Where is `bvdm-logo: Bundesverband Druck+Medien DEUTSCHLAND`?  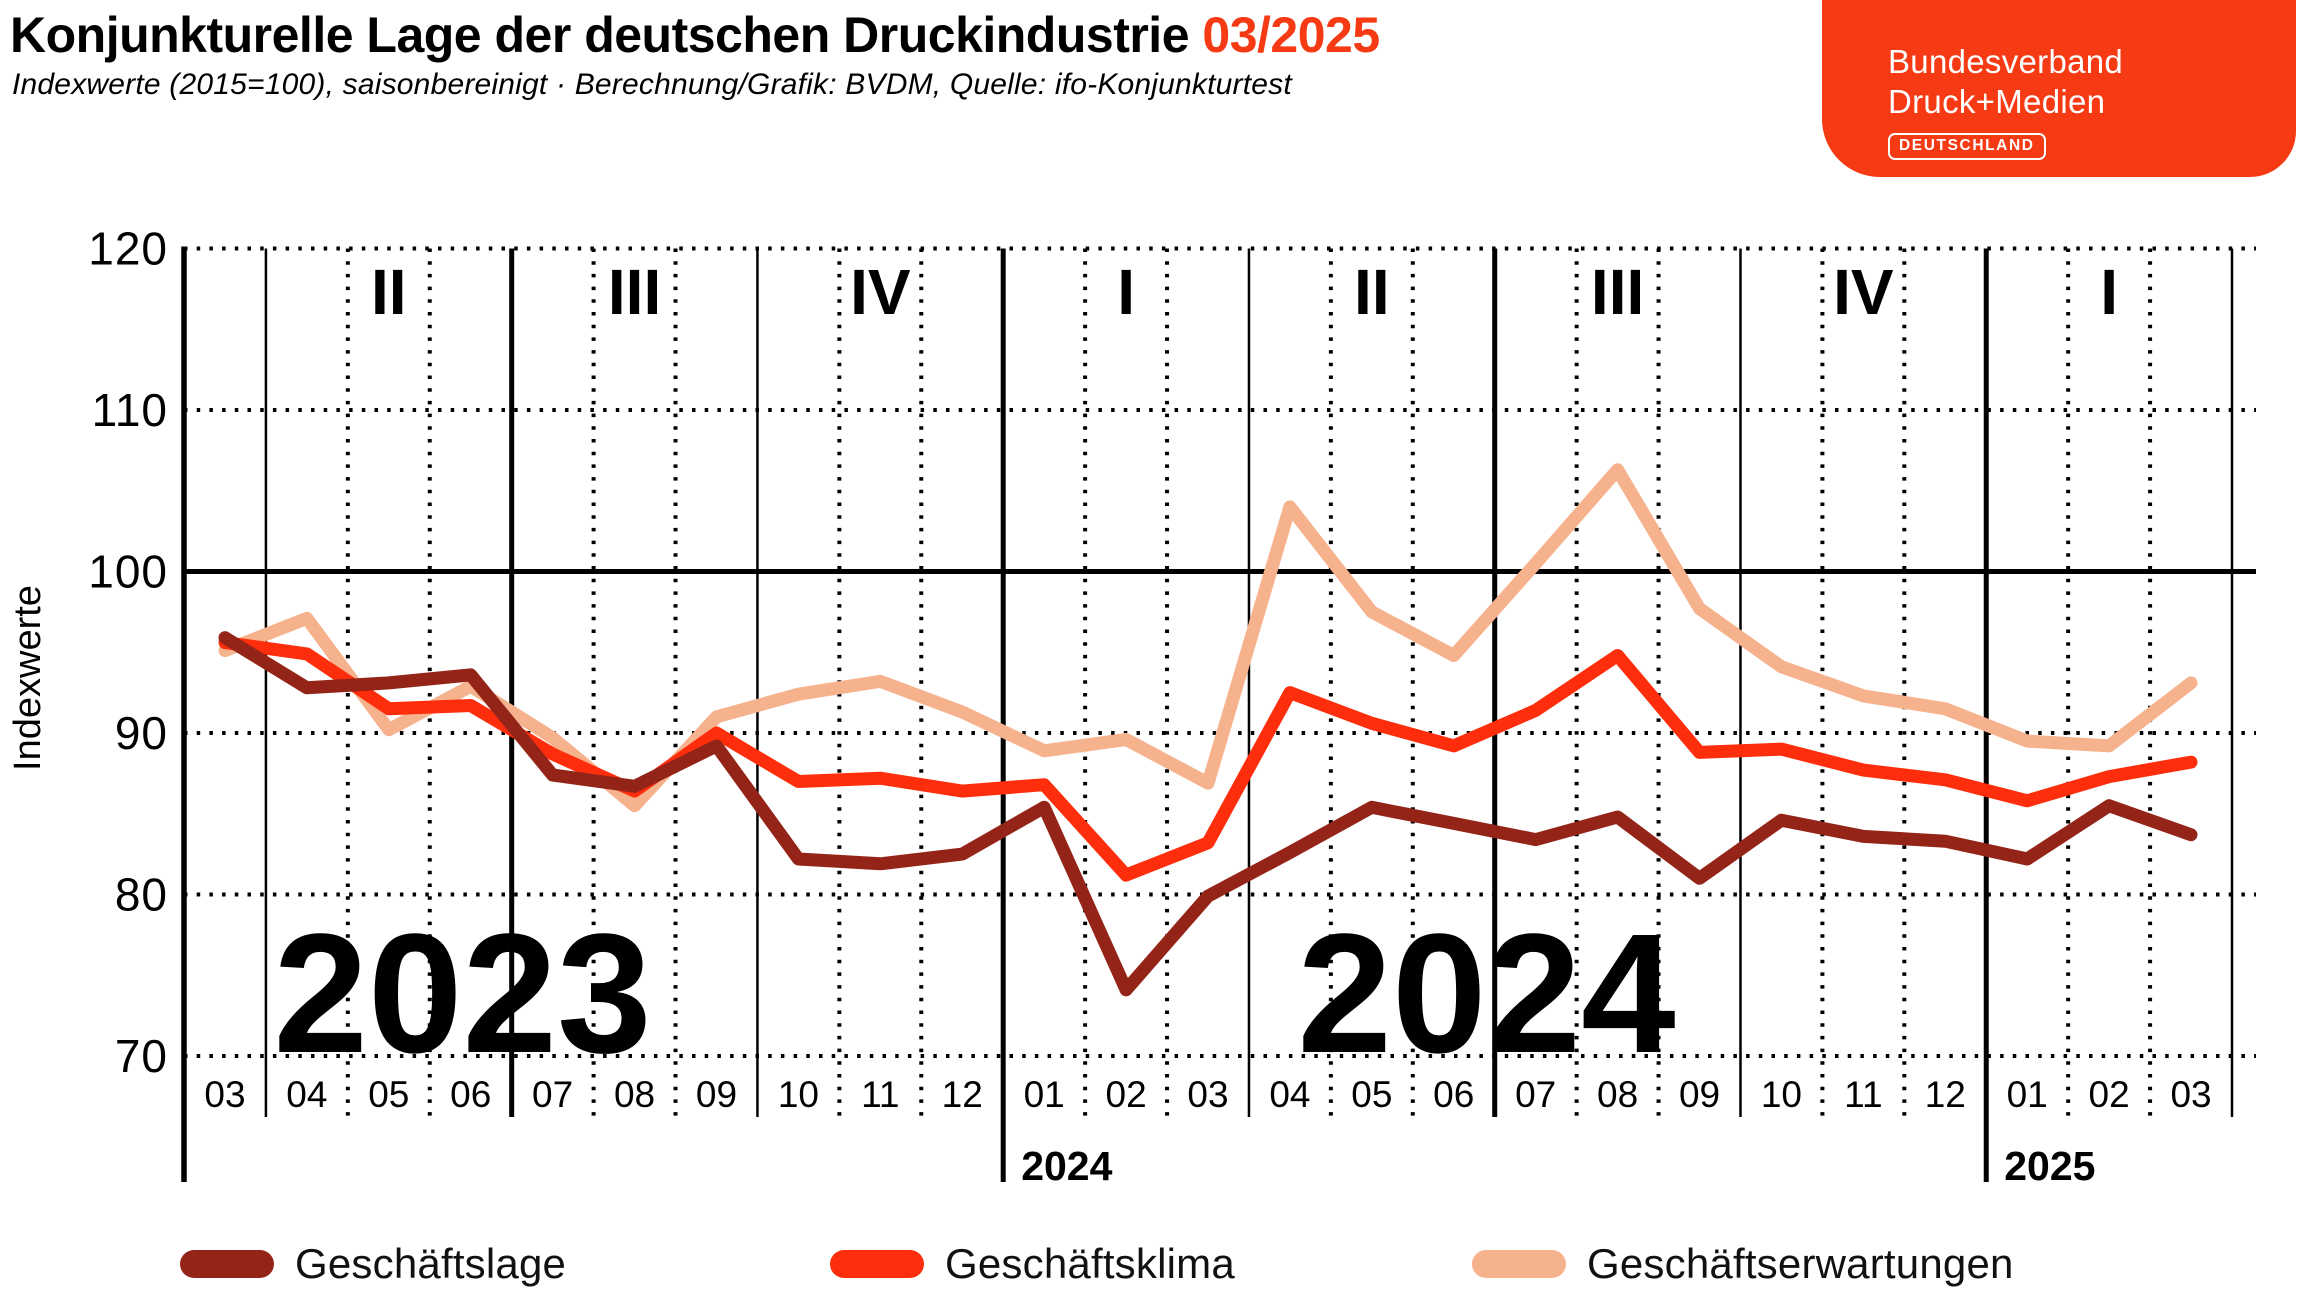 bvdm-logo: Bundesverband Druck+Medien DEUTSCHLAND is located at coordinates (2059, 88).